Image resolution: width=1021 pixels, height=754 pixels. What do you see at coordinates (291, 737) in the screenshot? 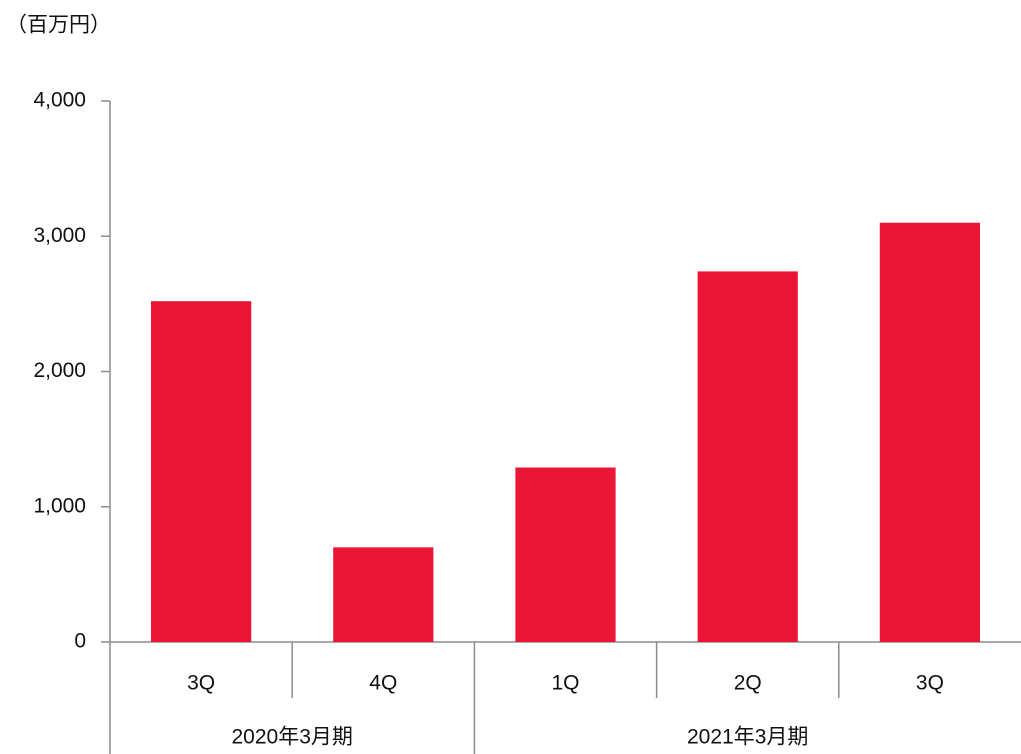
I see `group-label: 2020年3月期` at bounding box center [291, 737].